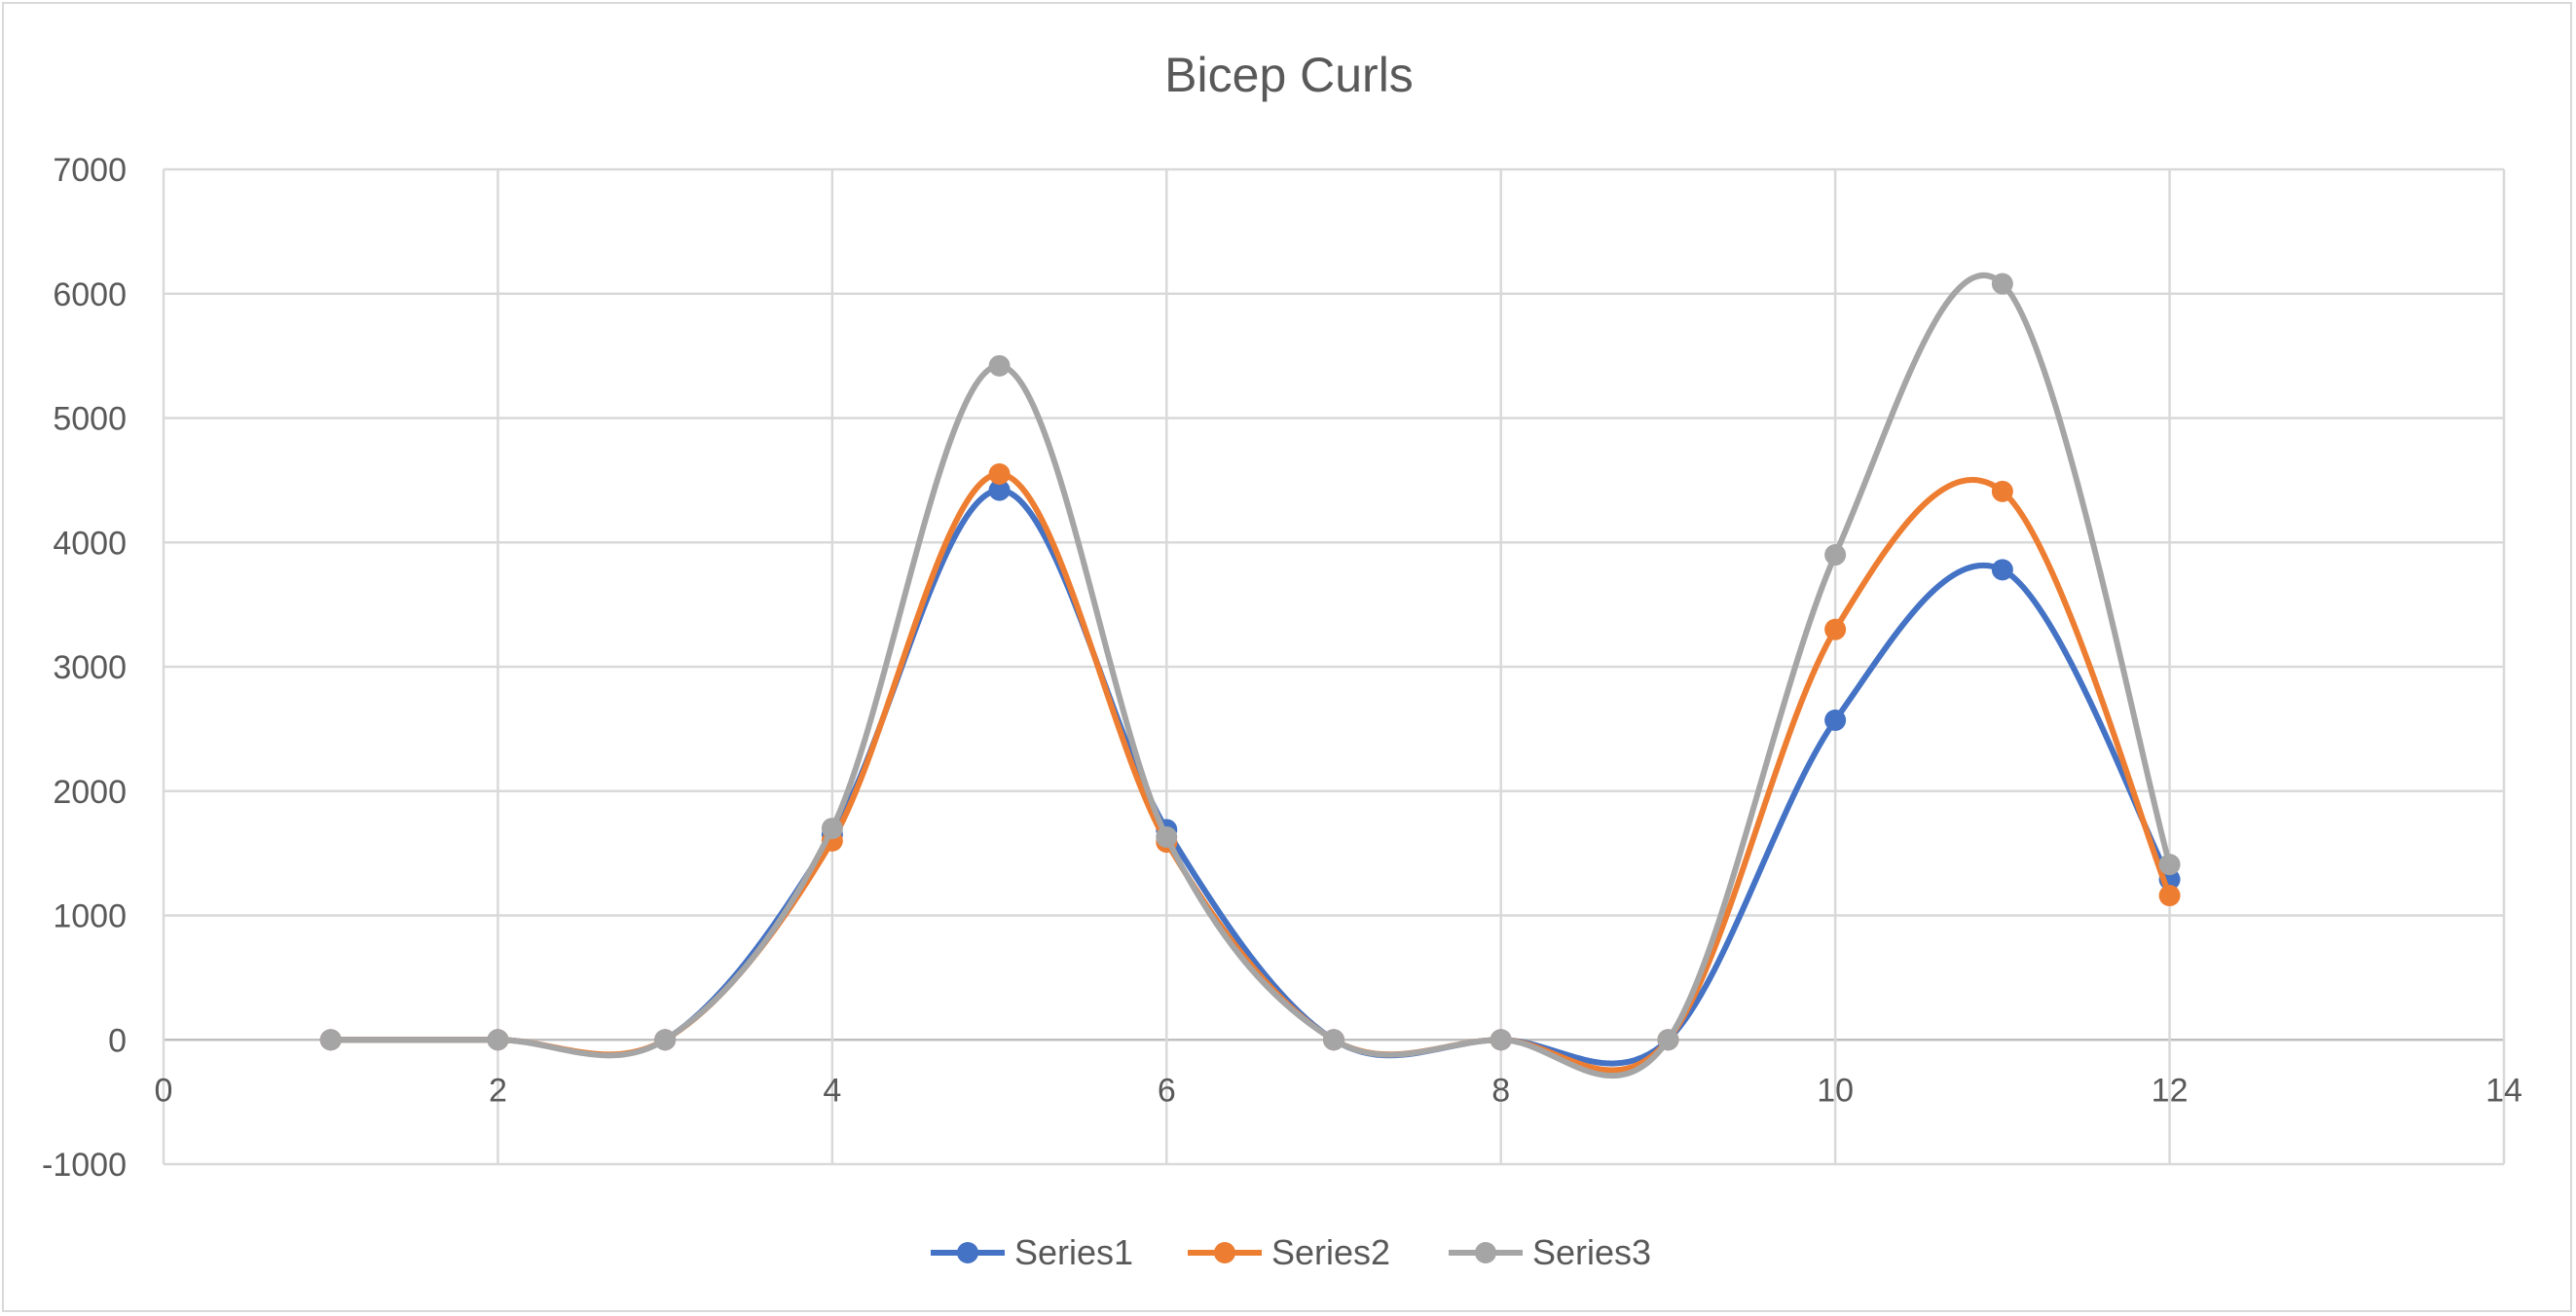  Describe the element at coordinates (2170, 1090) in the screenshot. I see `x-tick-label: 12` at that location.